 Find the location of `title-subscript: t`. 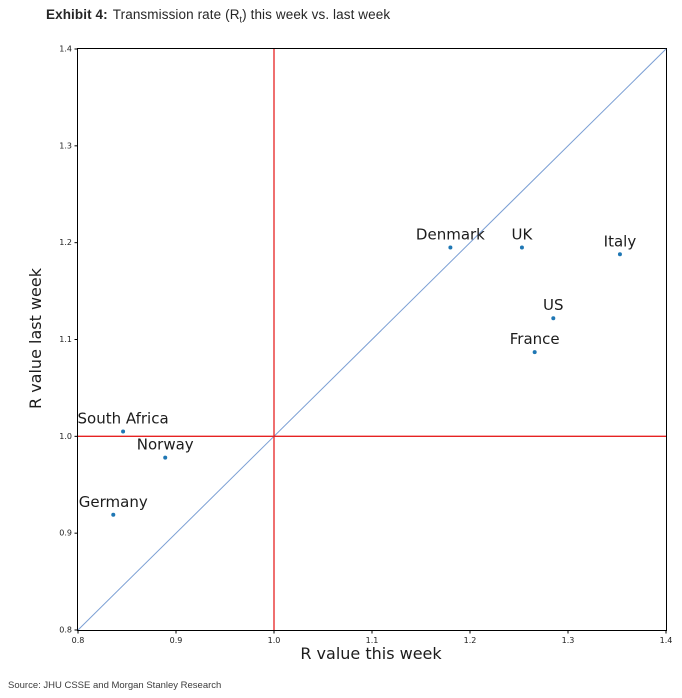

title-subscript: t is located at coordinates (241, 19).